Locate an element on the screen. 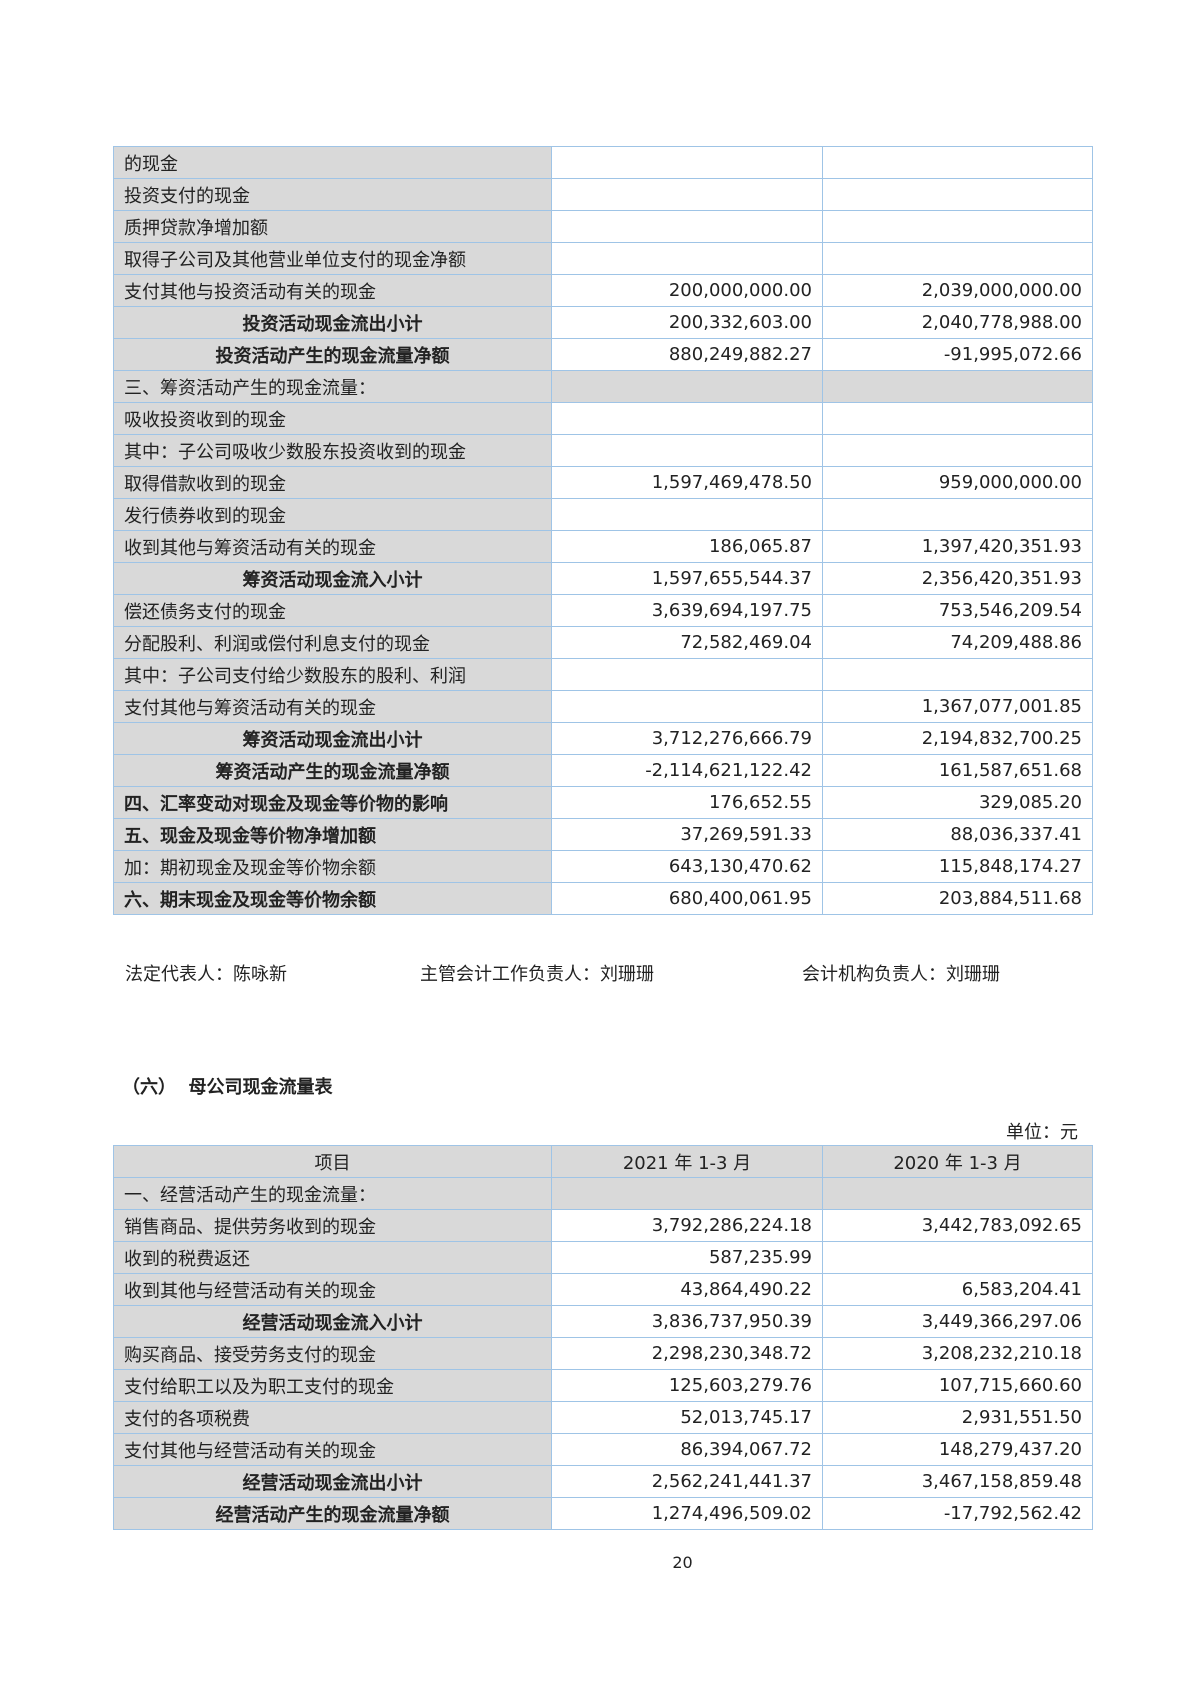 This screenshot has width=1200, height=1697. table-row: 的现金 is located at coordinates (603, 162).